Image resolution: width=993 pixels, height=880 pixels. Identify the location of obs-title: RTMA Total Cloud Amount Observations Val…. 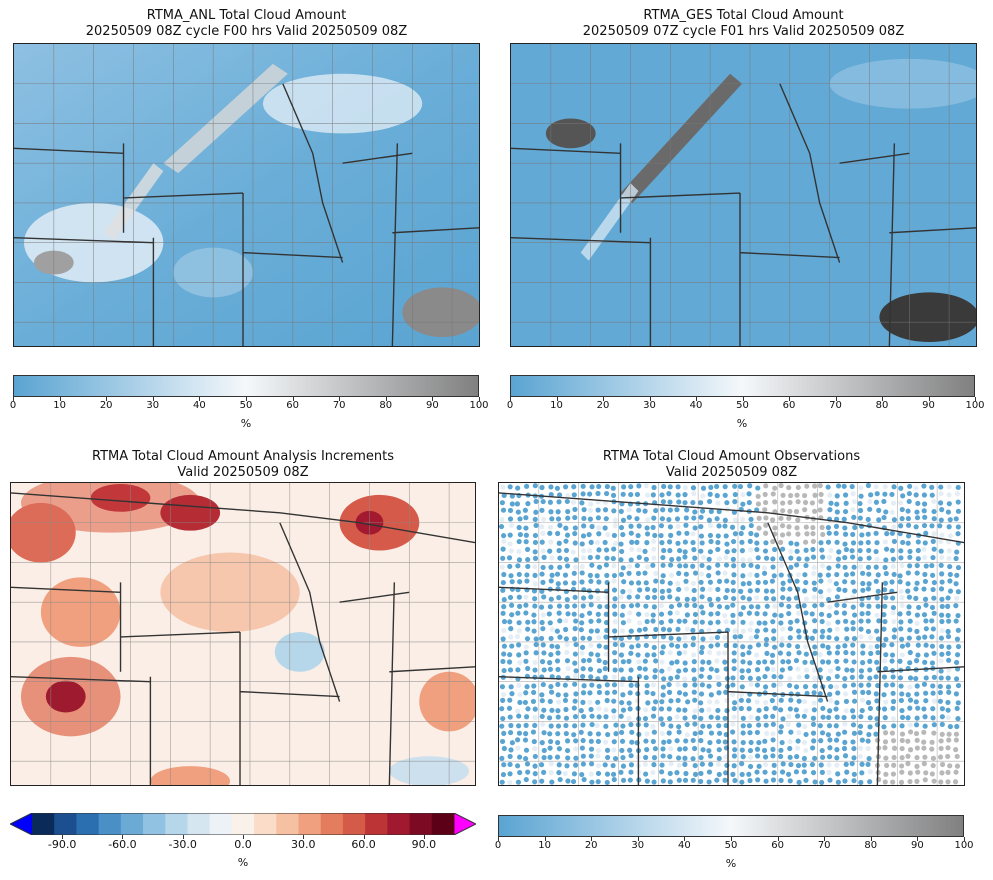
(731, 465).